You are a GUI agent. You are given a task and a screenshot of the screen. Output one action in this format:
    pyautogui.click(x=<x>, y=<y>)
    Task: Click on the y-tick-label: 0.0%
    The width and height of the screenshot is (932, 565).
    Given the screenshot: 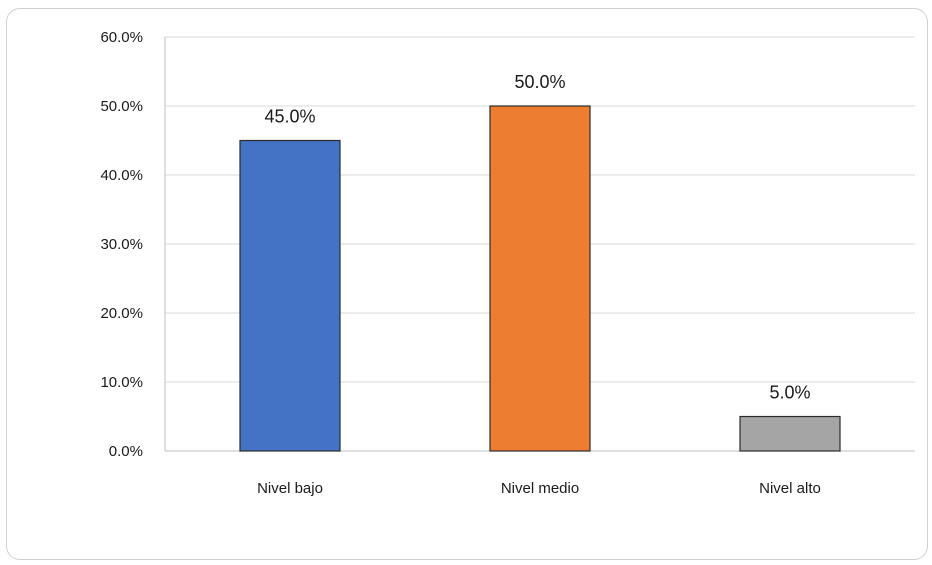 What is the action you would take?
    pyautogui.click(x=126, y=451)
    